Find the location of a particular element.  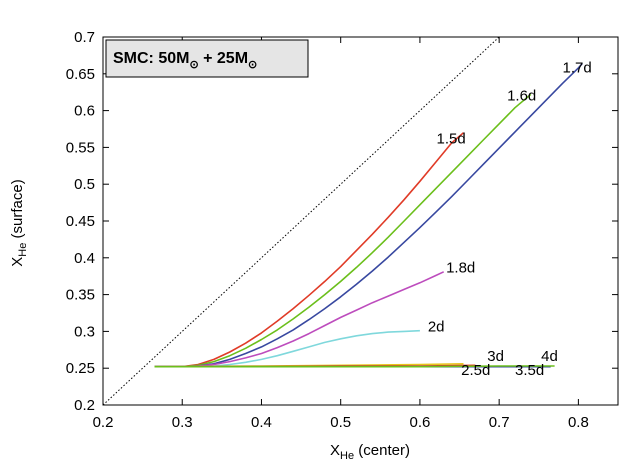

y-tick-label: 0.65 is located at coordinates (80, 74).